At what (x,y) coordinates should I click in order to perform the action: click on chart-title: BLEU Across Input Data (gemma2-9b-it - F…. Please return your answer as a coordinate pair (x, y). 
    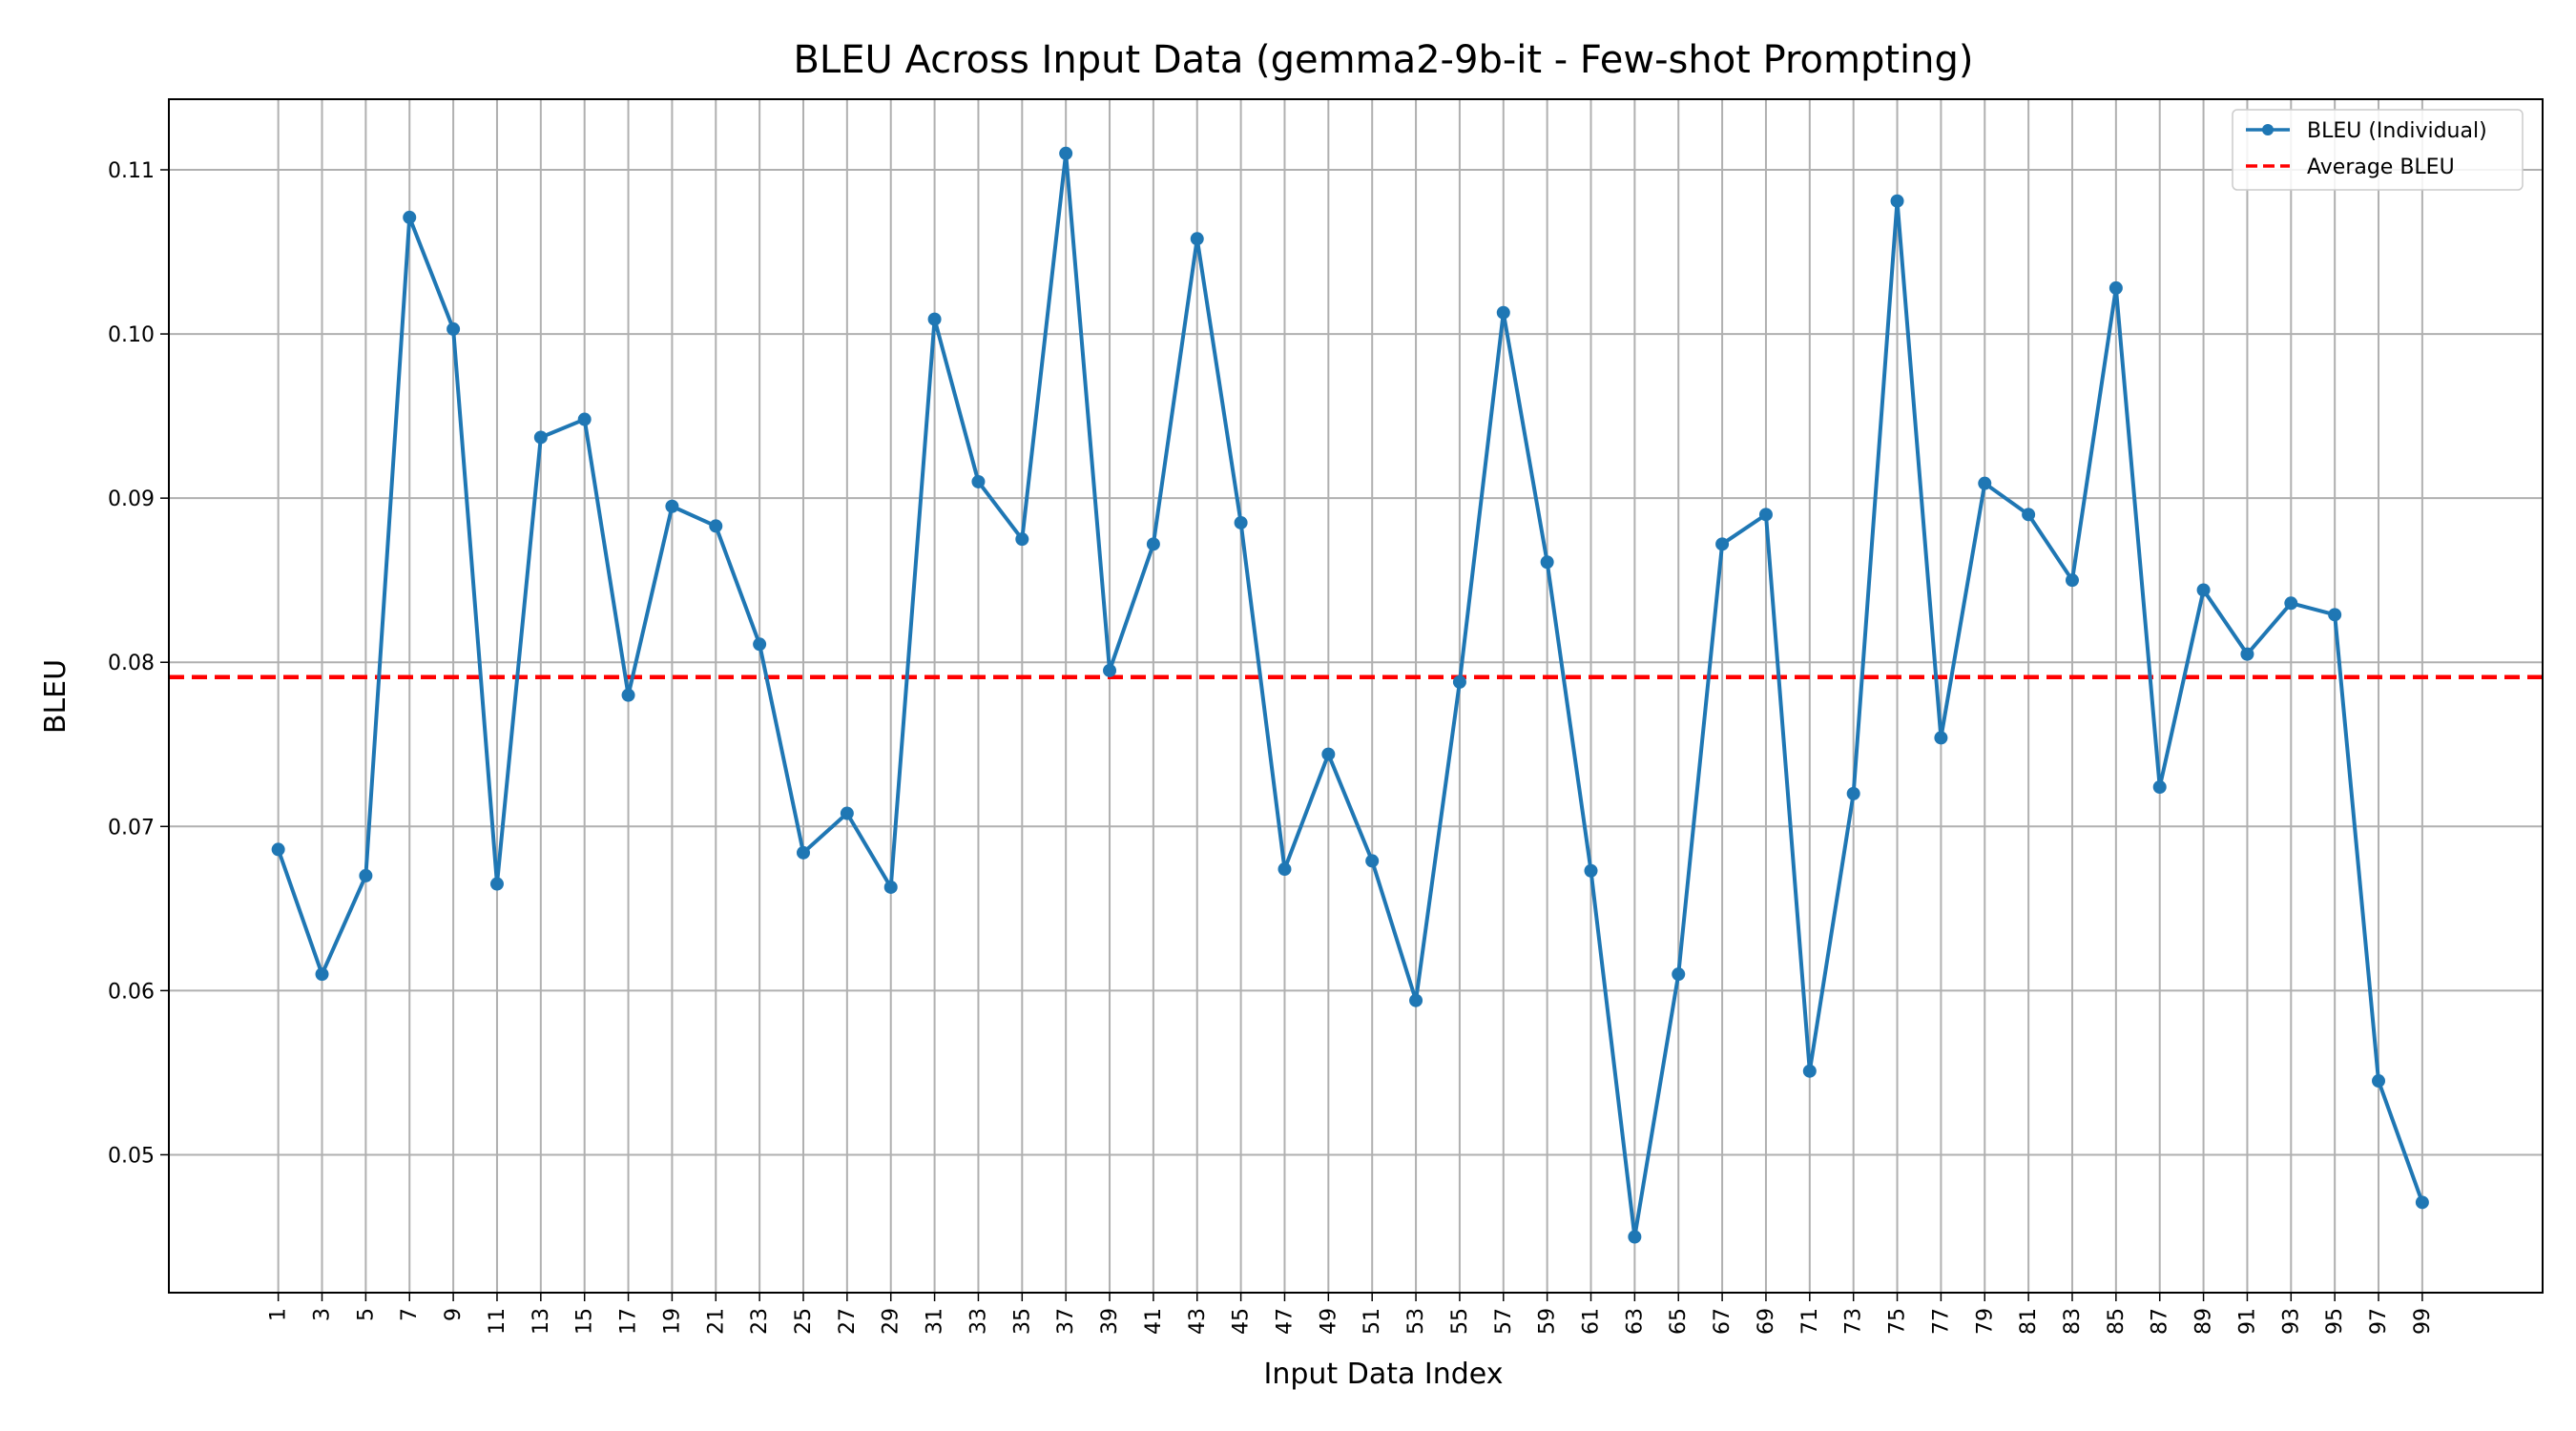
    Looking at the image, I should click on (1383, 60).